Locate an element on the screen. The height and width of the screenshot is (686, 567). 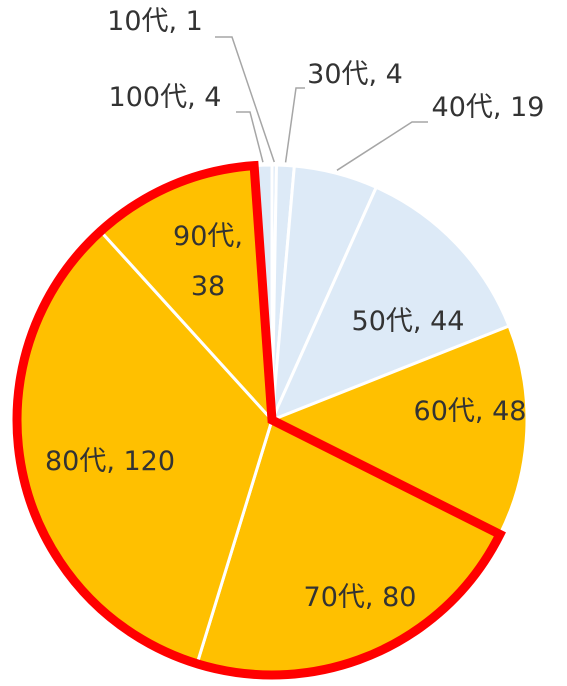
data-label: 60代, 48 is located at coordinates (470, 411).